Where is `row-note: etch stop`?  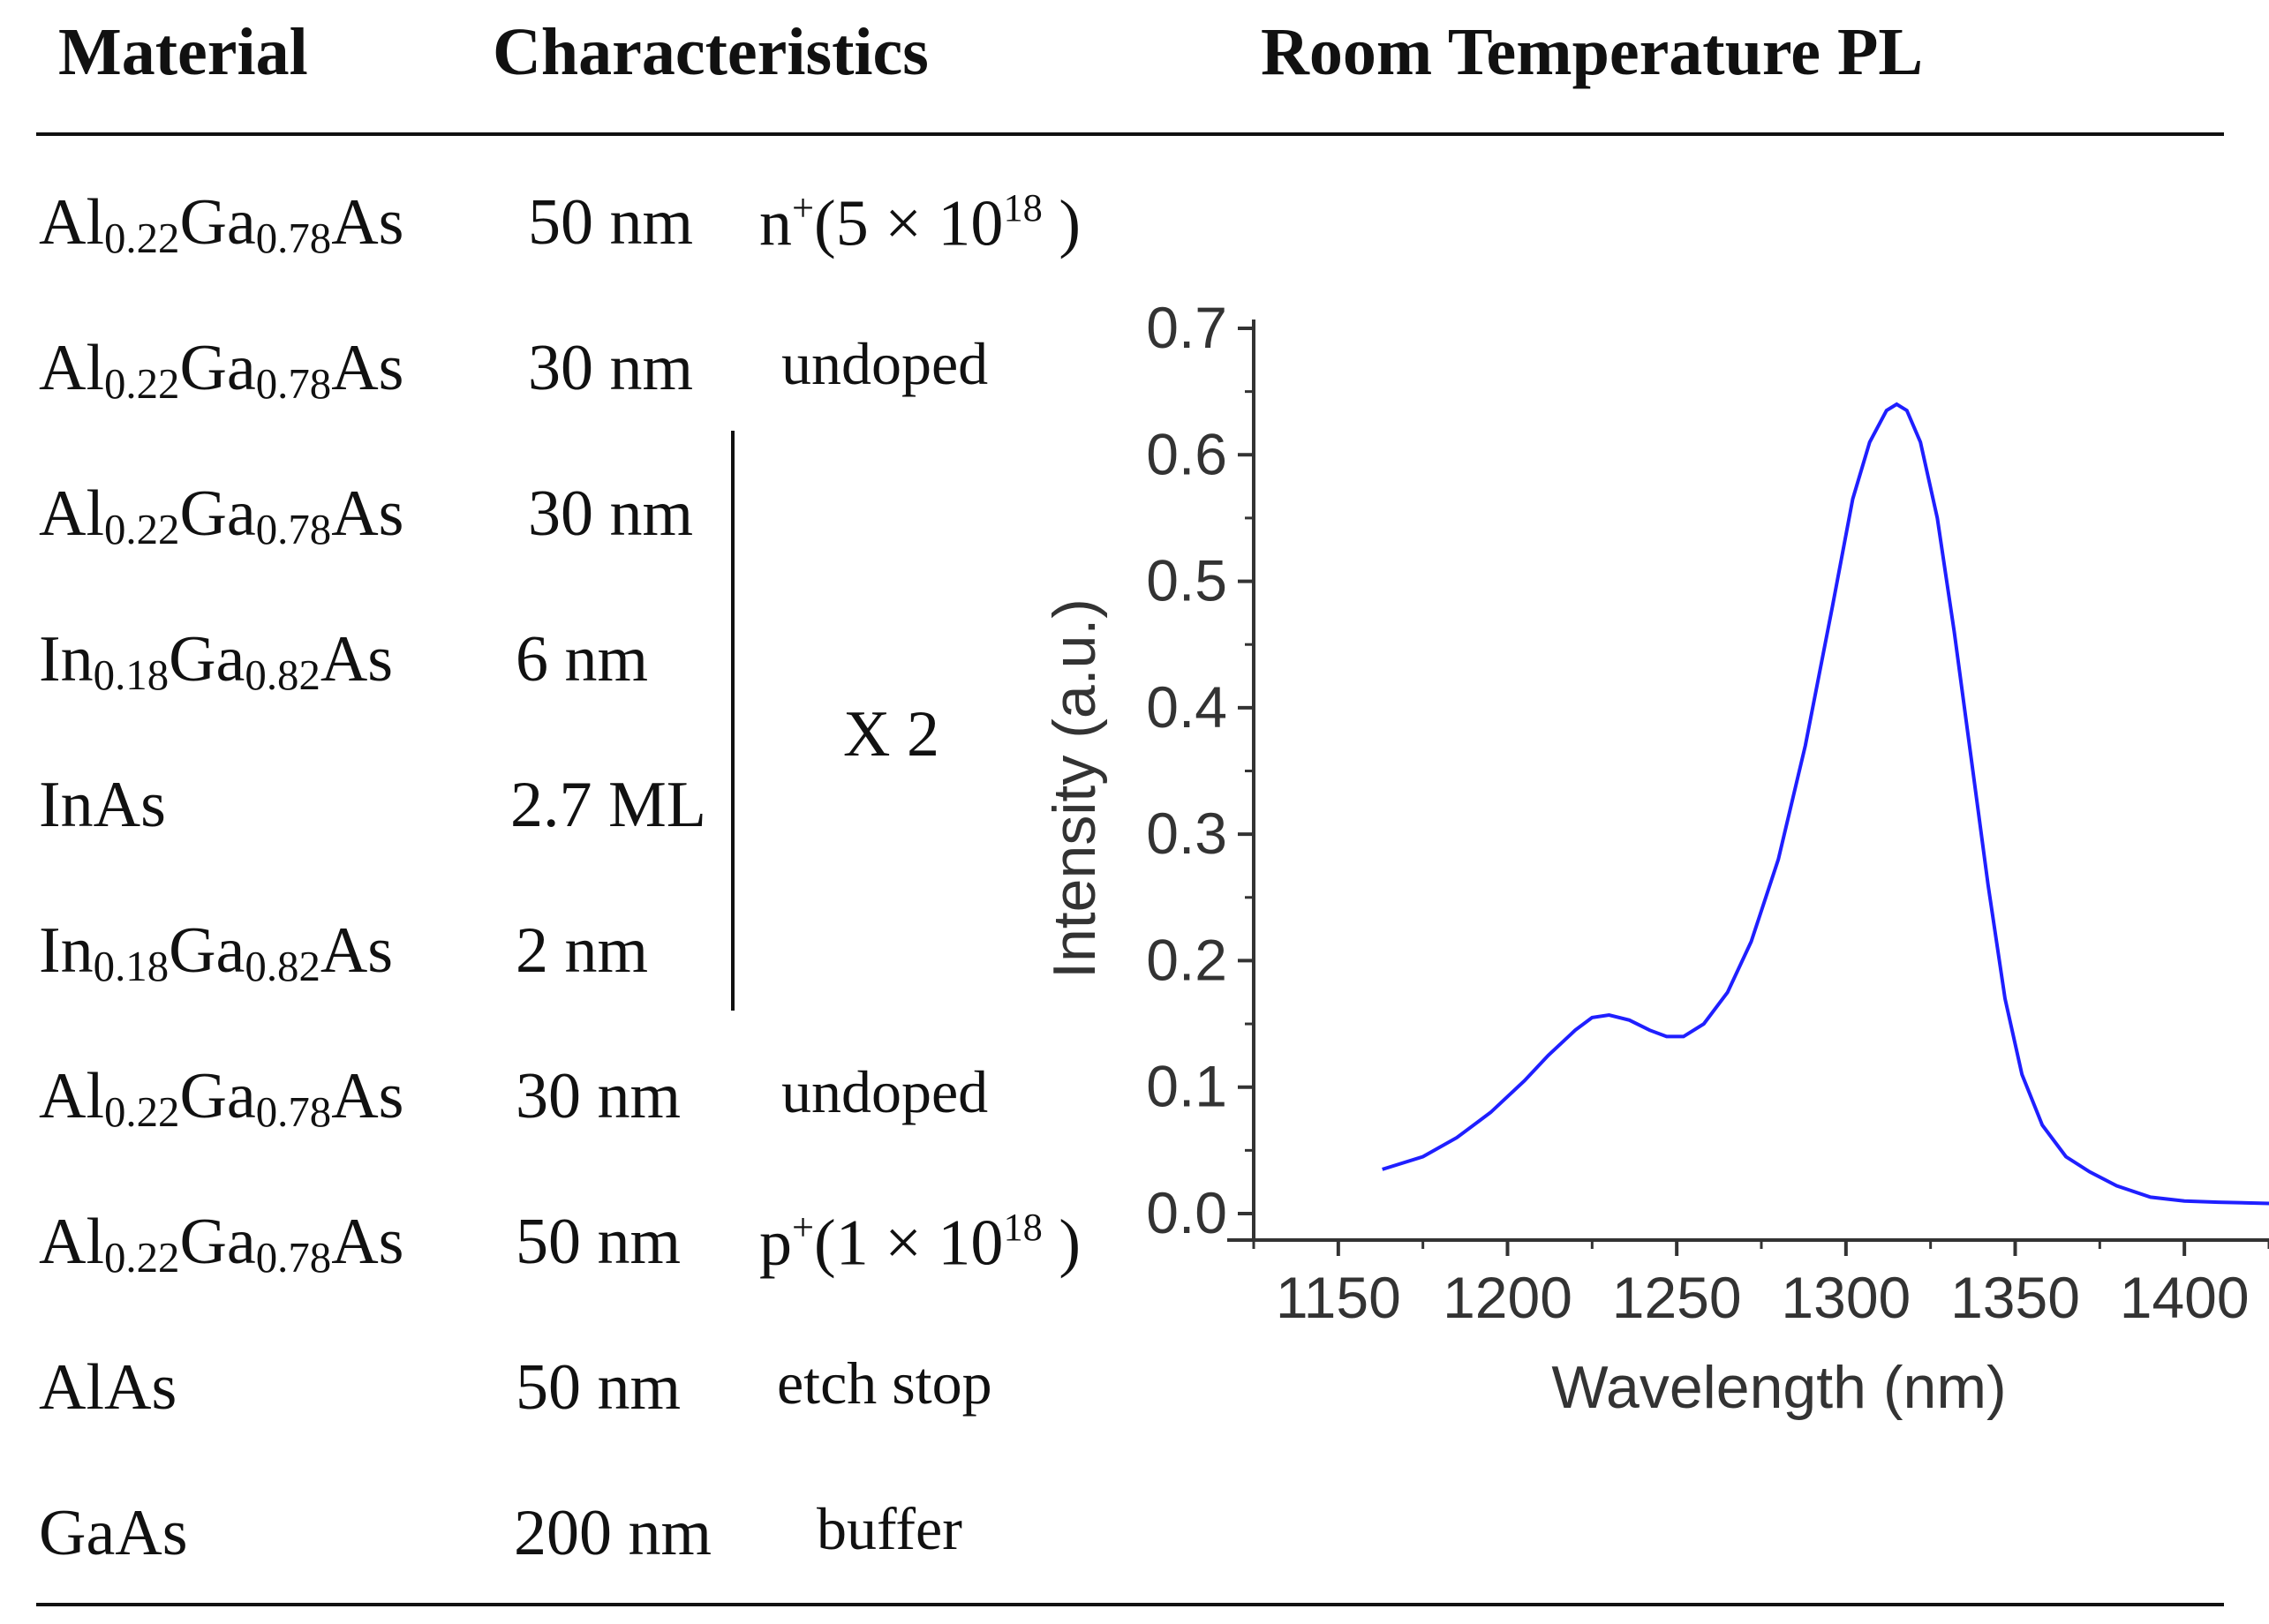
row-note: etch stop is located at coordinates (884, 1383).